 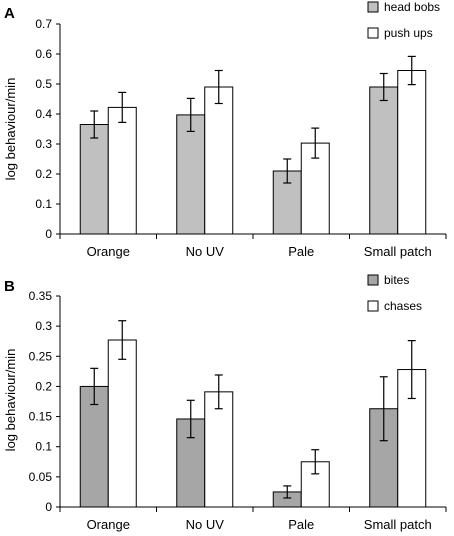 I want to click on bar-chases, so click(x=122, y=423).